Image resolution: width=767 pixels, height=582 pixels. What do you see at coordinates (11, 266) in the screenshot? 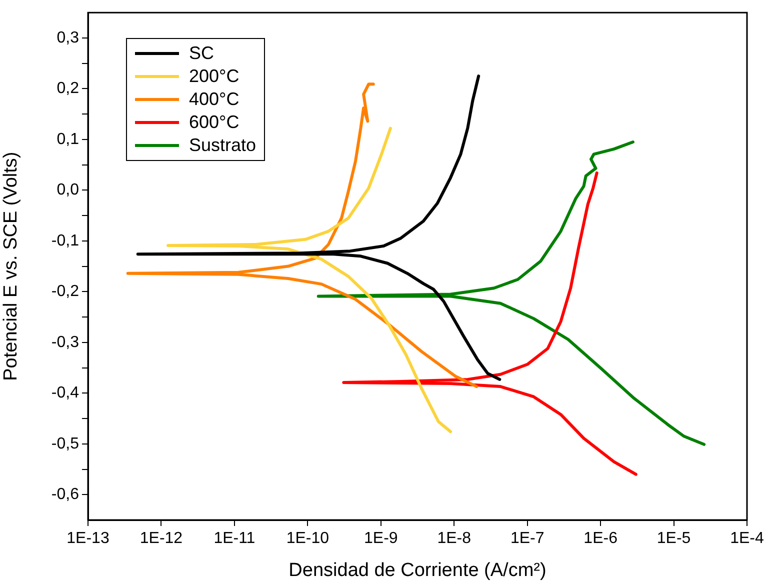
I see `y-axis-title: Potencial E vs. SCE (Volts)` at bounding box center [11, 266].